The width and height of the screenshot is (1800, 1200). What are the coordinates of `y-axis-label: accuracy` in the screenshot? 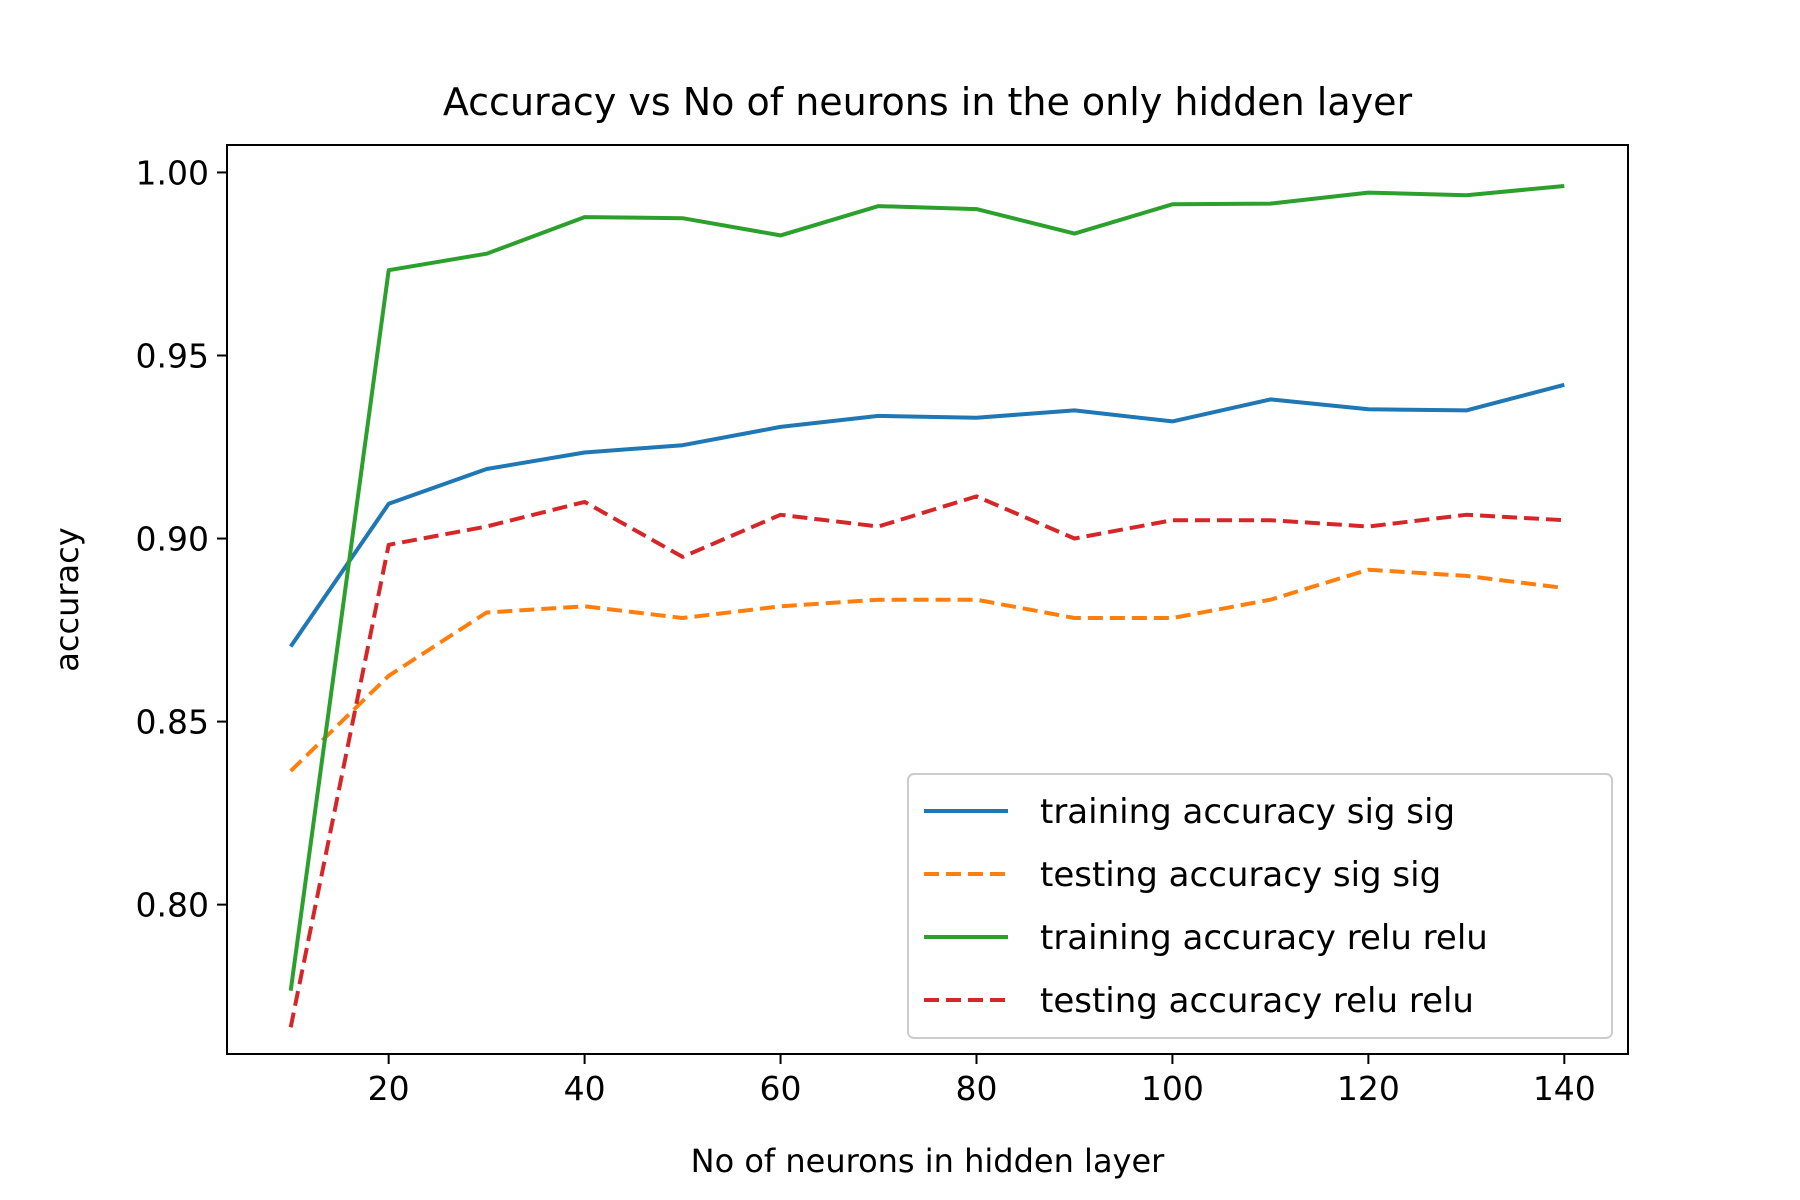 It's located at (67, 599).